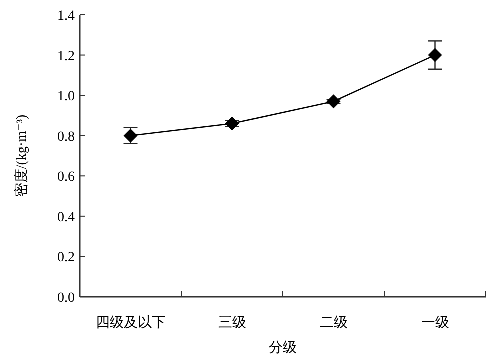  Describe the element at coordinates (66, 218) in the screenshot. I see `y-tick-label: 0.4` at that location.